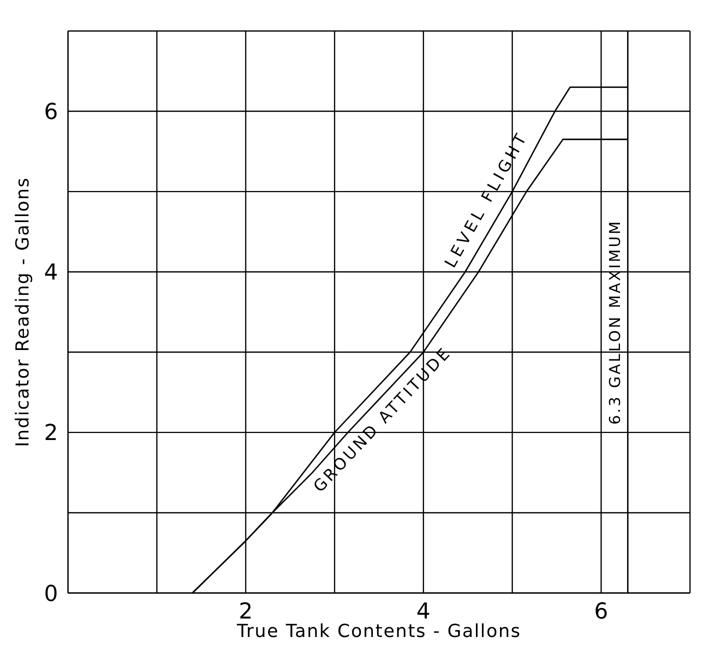 This screenshot has width=712, height=647. I want to click on y-tick-label: 6, so click(51, 113).